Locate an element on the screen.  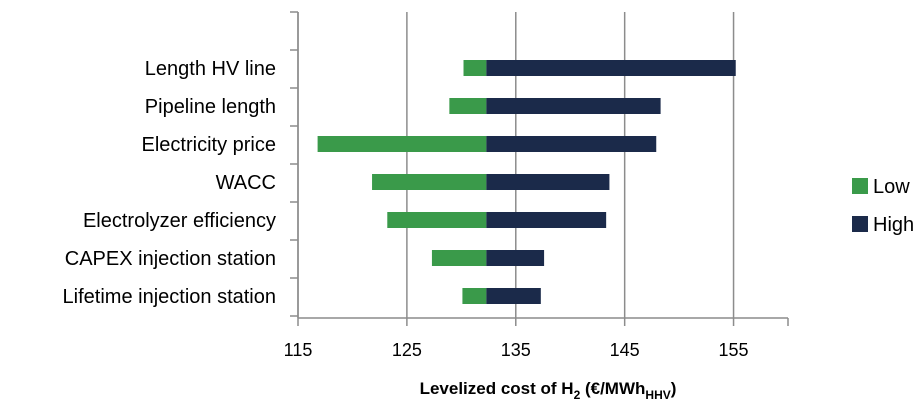
category-label: Lifetime injection station is located at coordinates (169, 297).